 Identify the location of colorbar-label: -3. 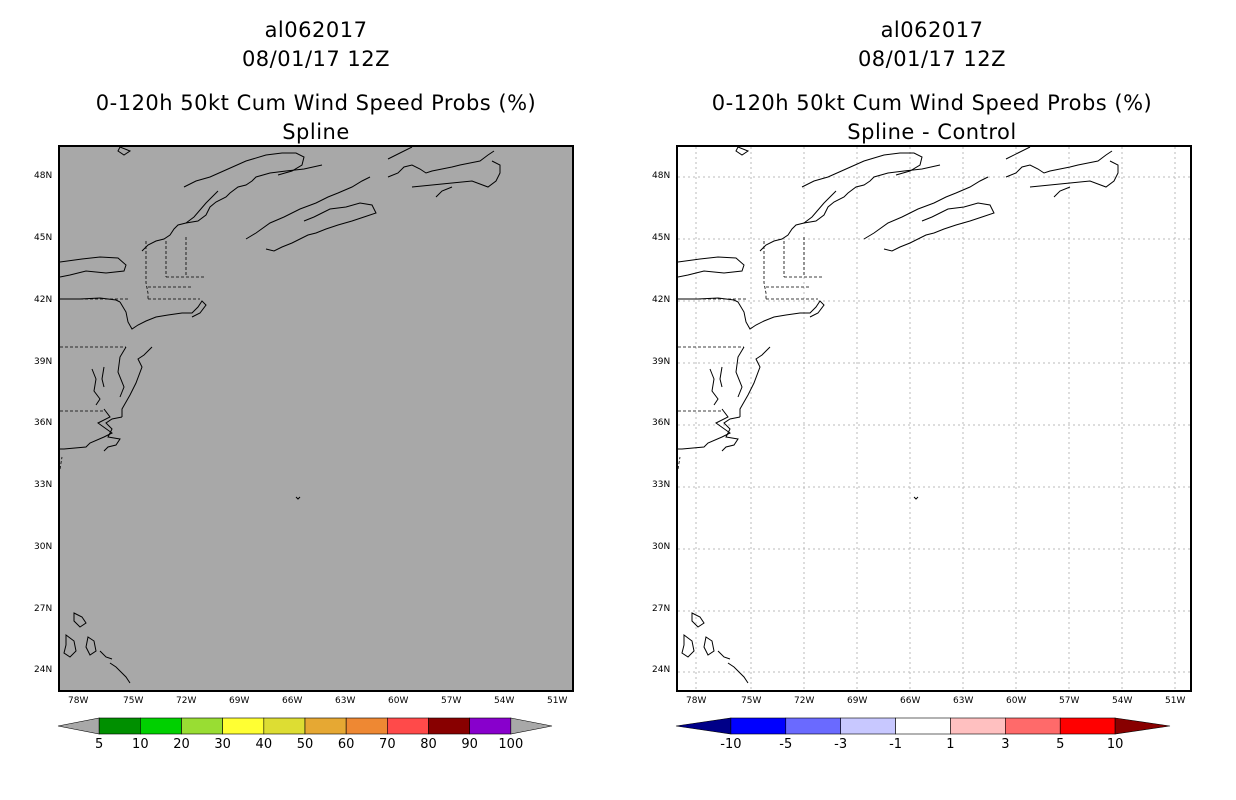
(841, 744).